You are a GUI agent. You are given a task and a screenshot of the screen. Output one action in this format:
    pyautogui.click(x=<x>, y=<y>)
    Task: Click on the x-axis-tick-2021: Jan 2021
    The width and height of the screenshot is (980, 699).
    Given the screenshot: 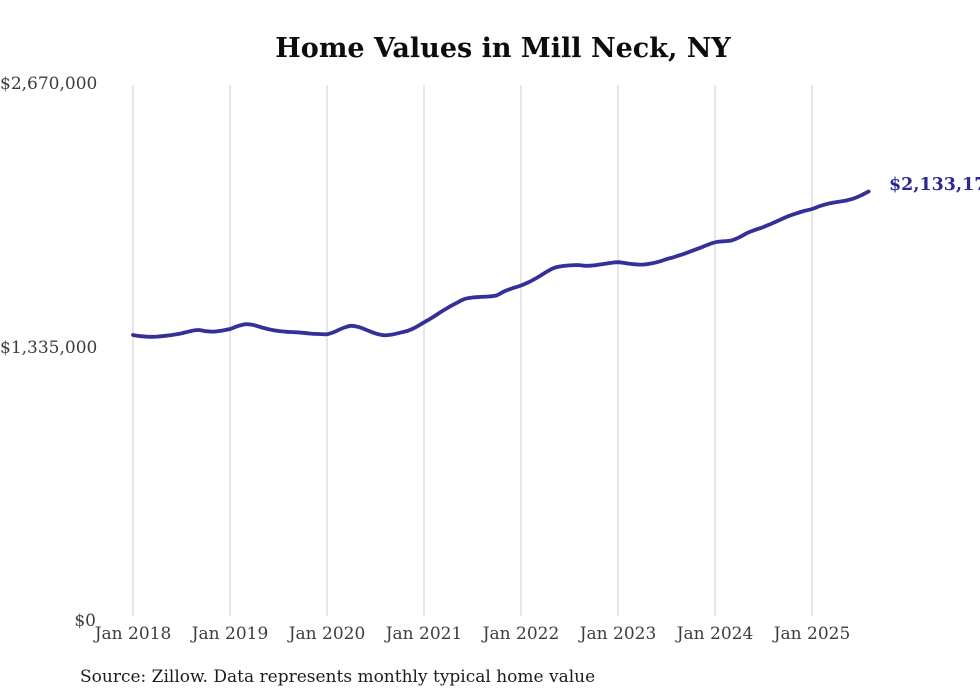 What is the action you would take?
    pyautogui.click(x=424, y=634)
    